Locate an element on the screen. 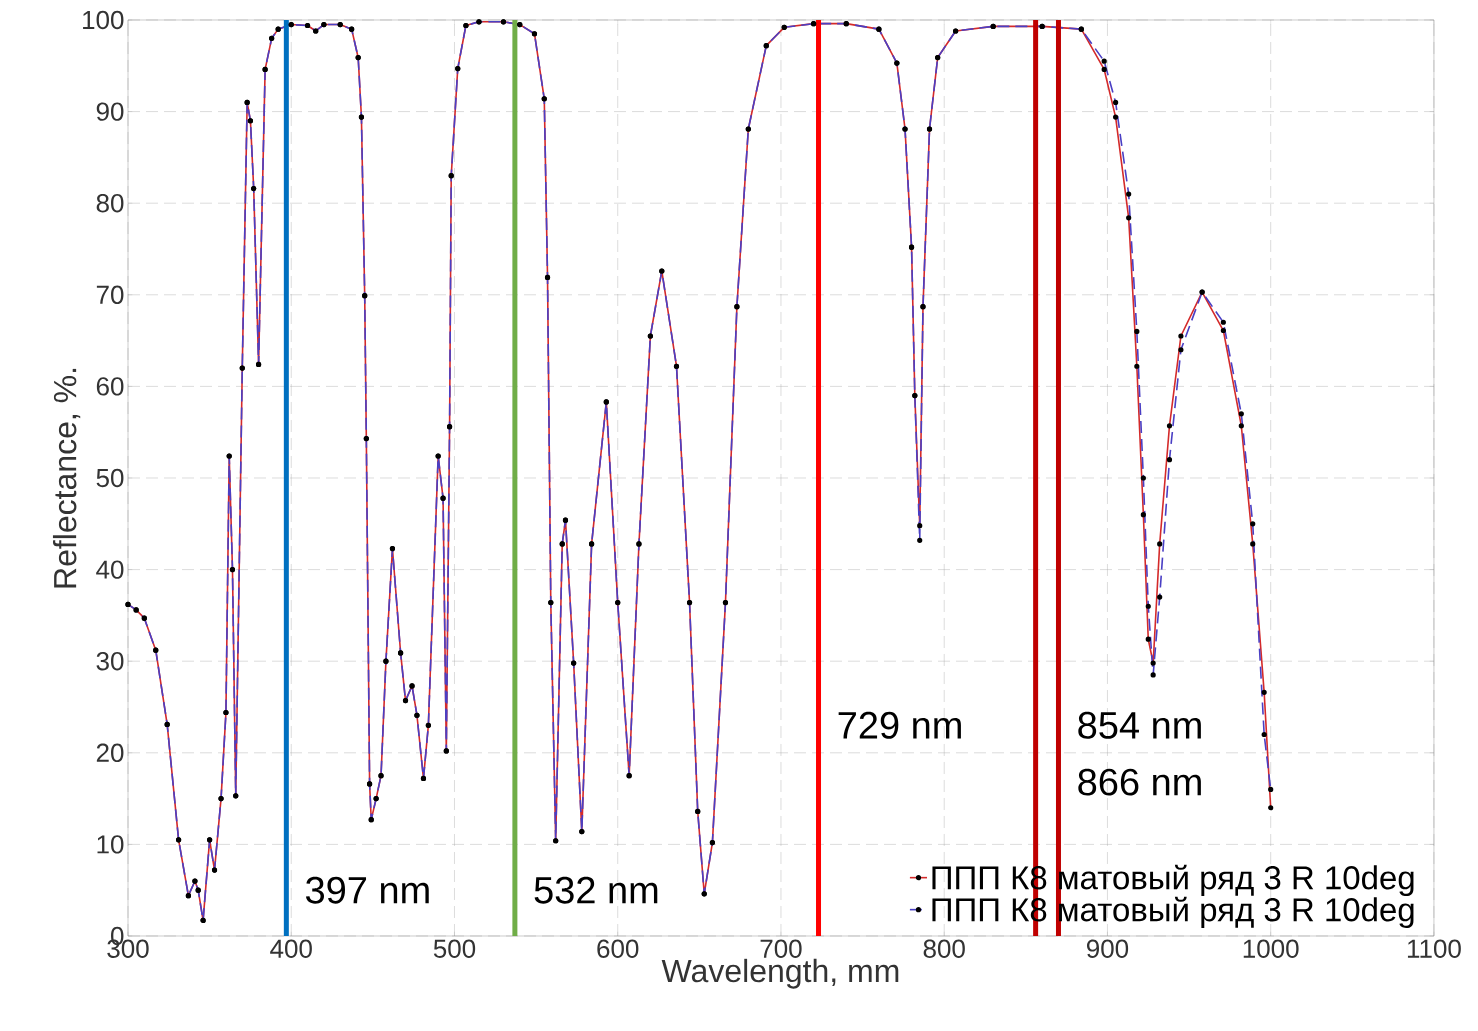 Image resolution: width=1478 pixels, height=1031 pixels. y-tick-label: 60 is located at coordinates (110, 386).